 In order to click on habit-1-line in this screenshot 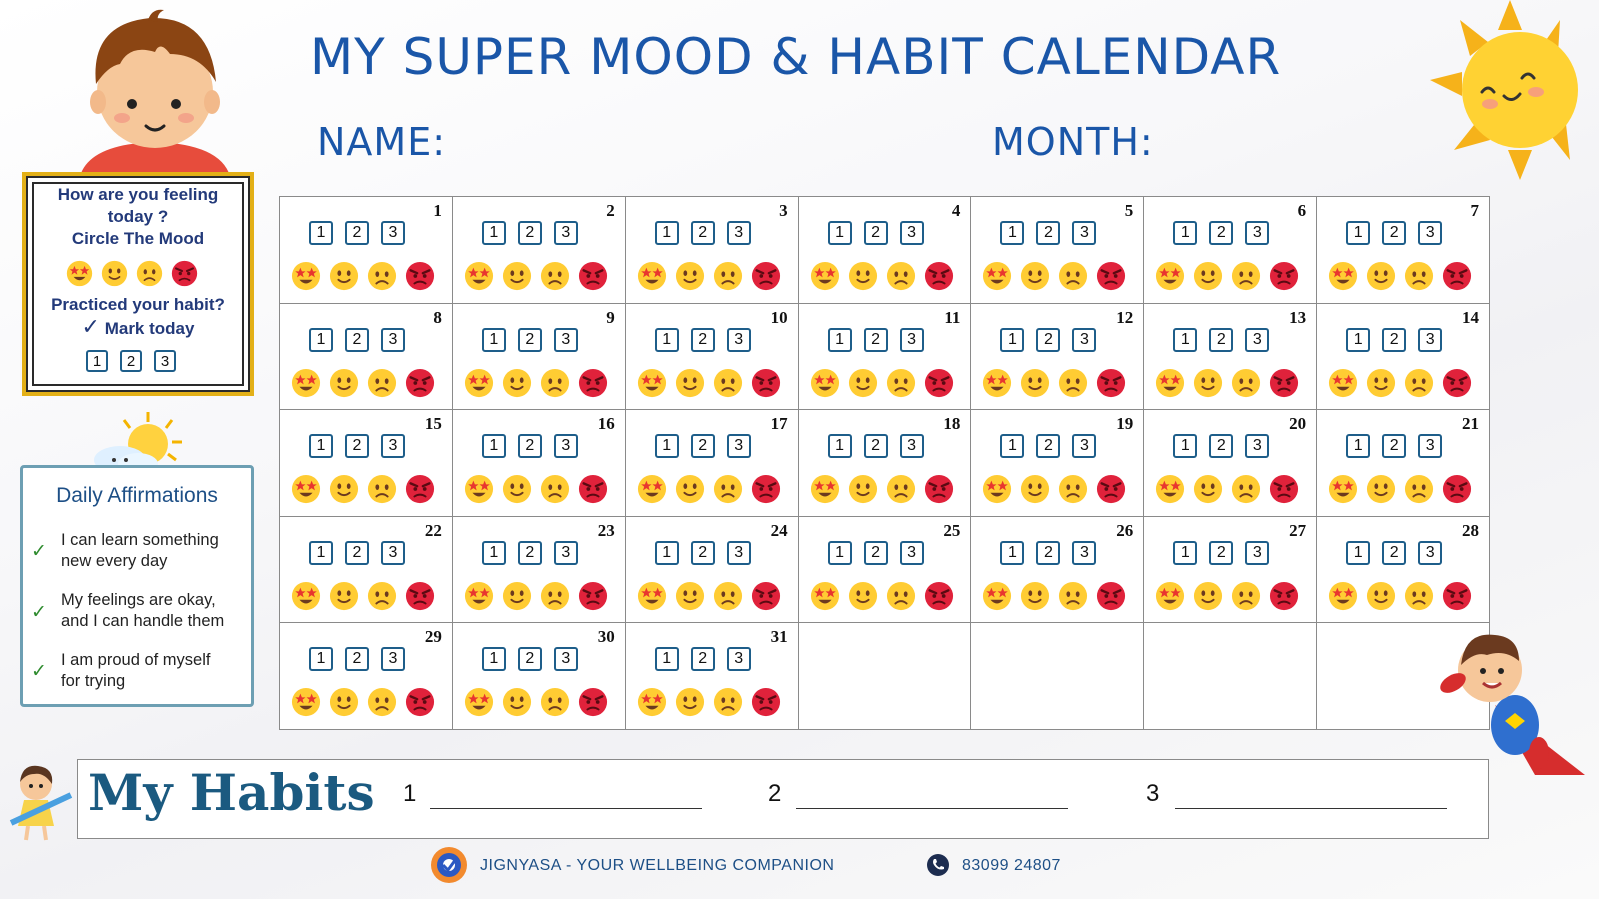, I will do `click(566, 808)`.